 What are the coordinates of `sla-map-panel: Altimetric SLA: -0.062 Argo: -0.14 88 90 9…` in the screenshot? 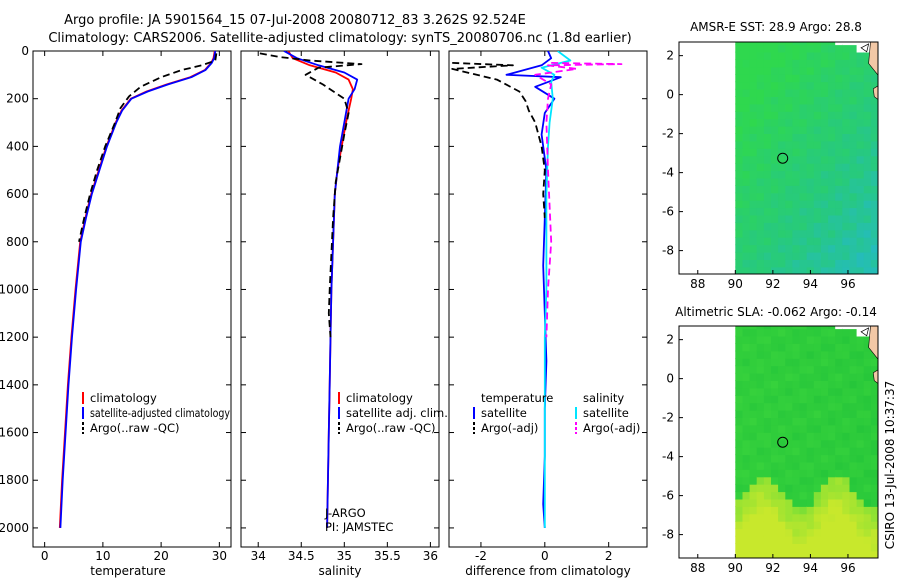 It's located at (770, 440).